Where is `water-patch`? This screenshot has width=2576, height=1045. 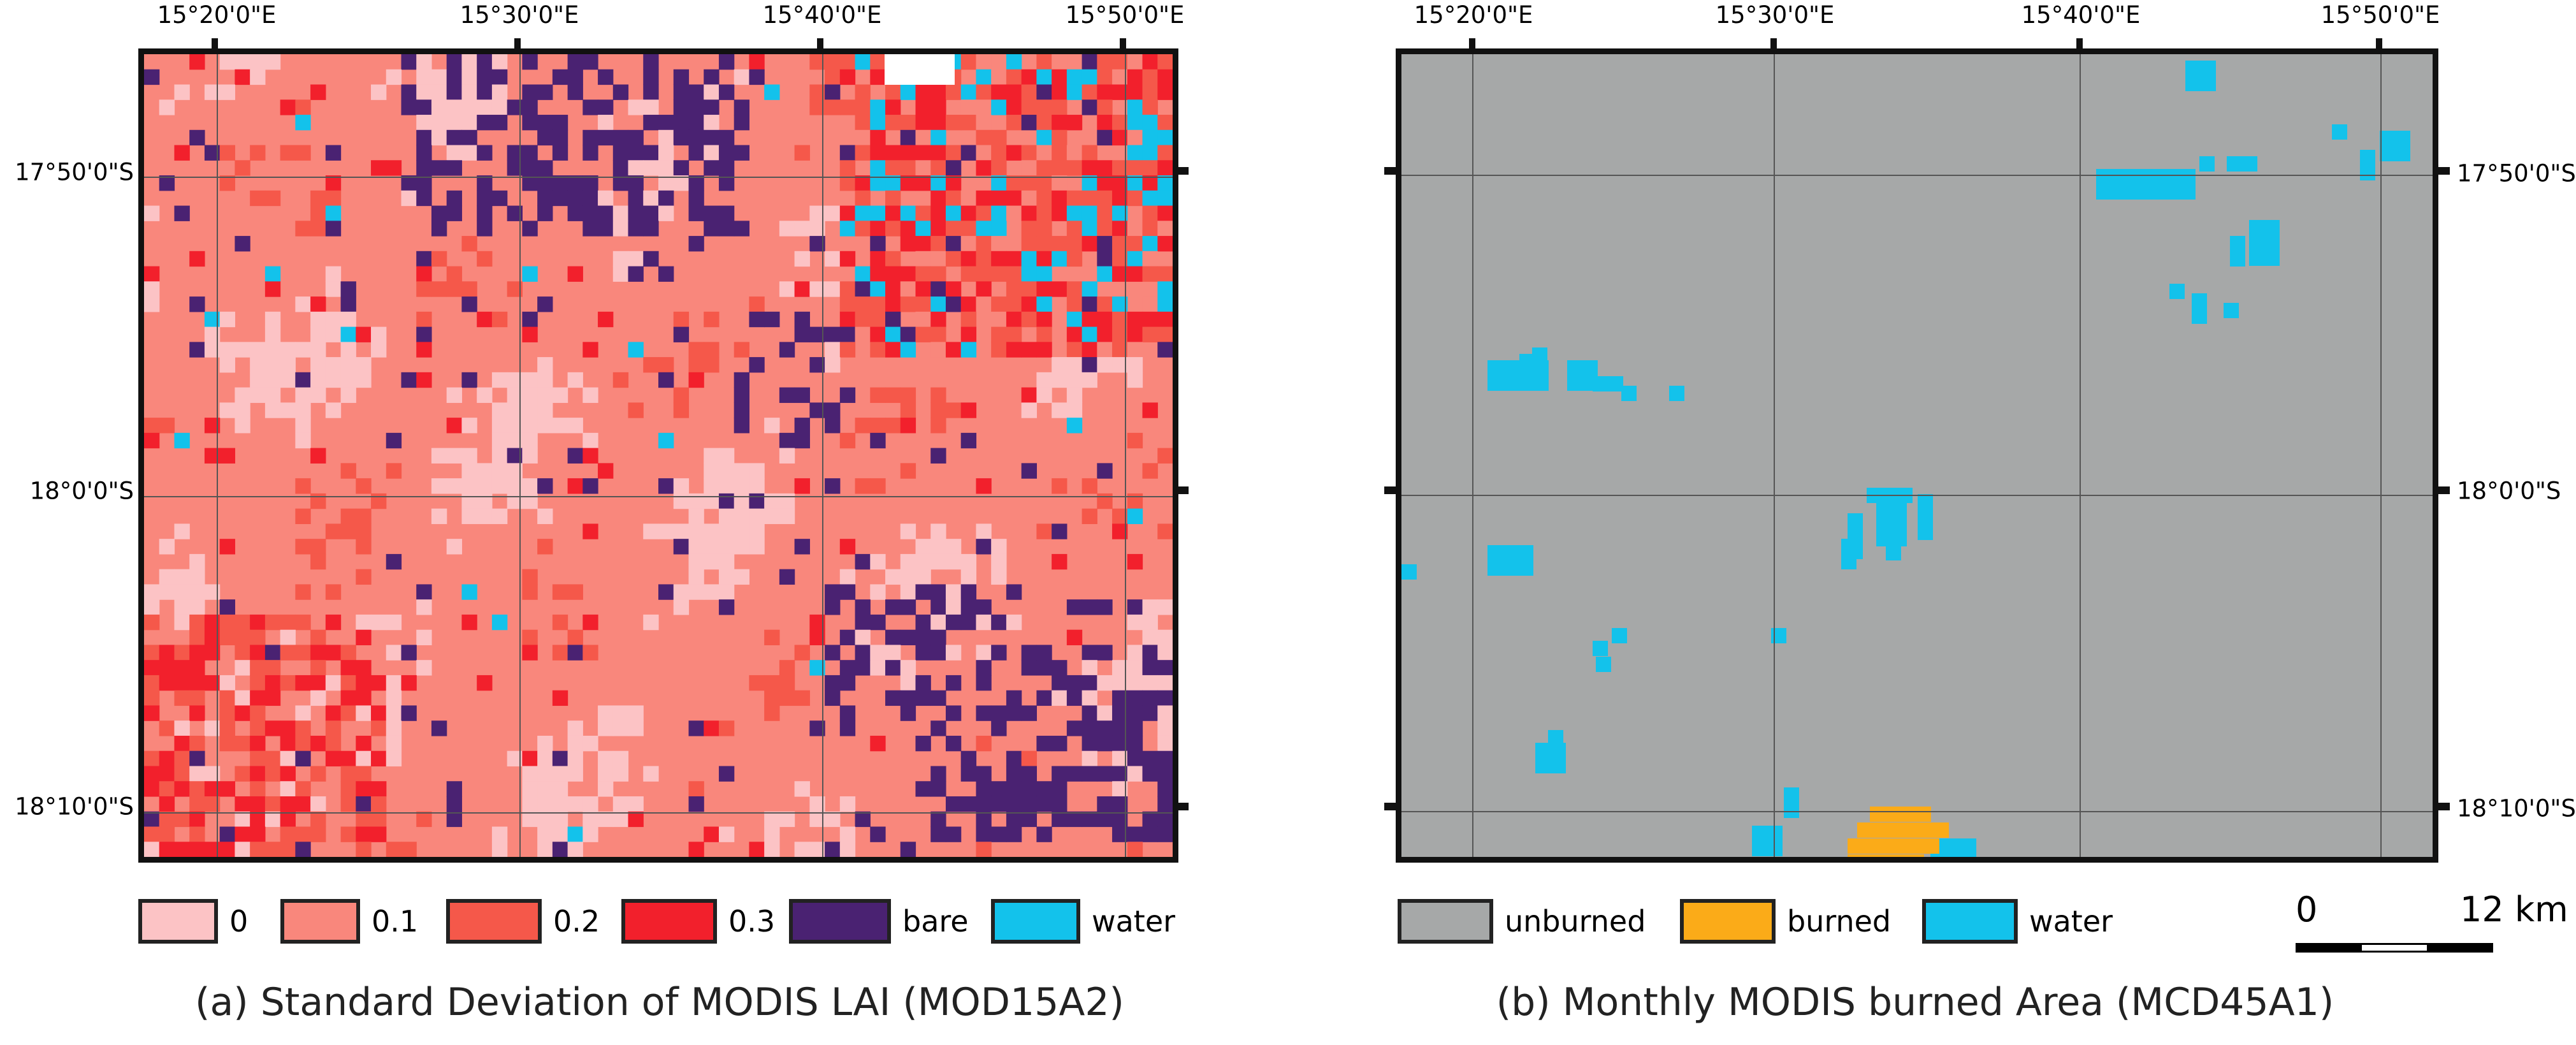
water-patch is located at coordinates (1518, 375).